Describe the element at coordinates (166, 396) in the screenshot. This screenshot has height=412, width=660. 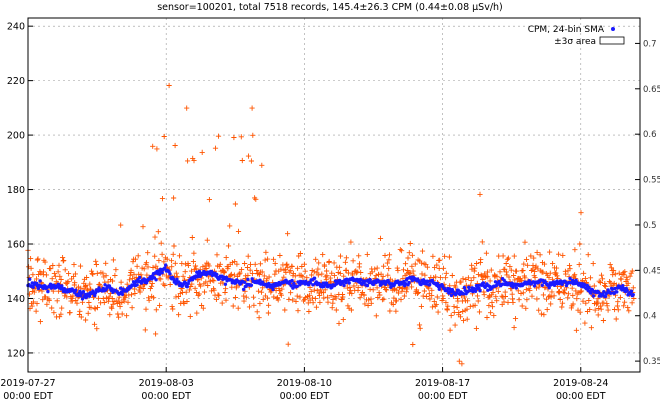
I see `x-tick-time-label: 00:00 EDT` at that location.